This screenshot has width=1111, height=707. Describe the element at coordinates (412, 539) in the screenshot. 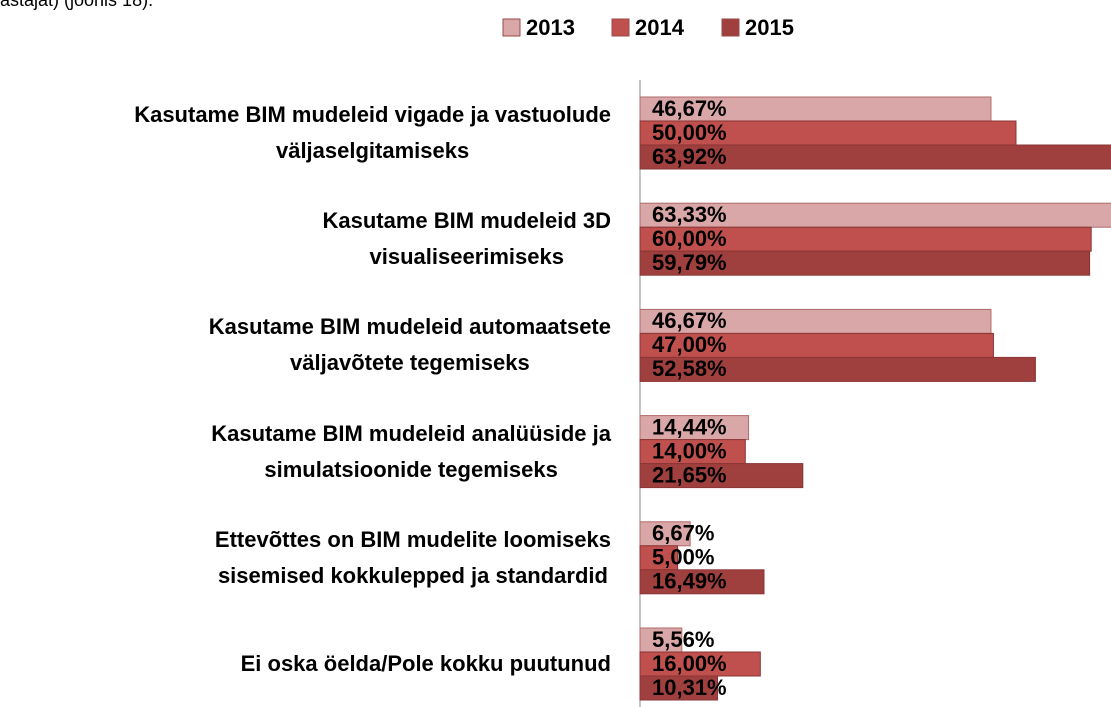

I see `category-line: Ettevõttes on BIM mudelite loomiseks` at that location.